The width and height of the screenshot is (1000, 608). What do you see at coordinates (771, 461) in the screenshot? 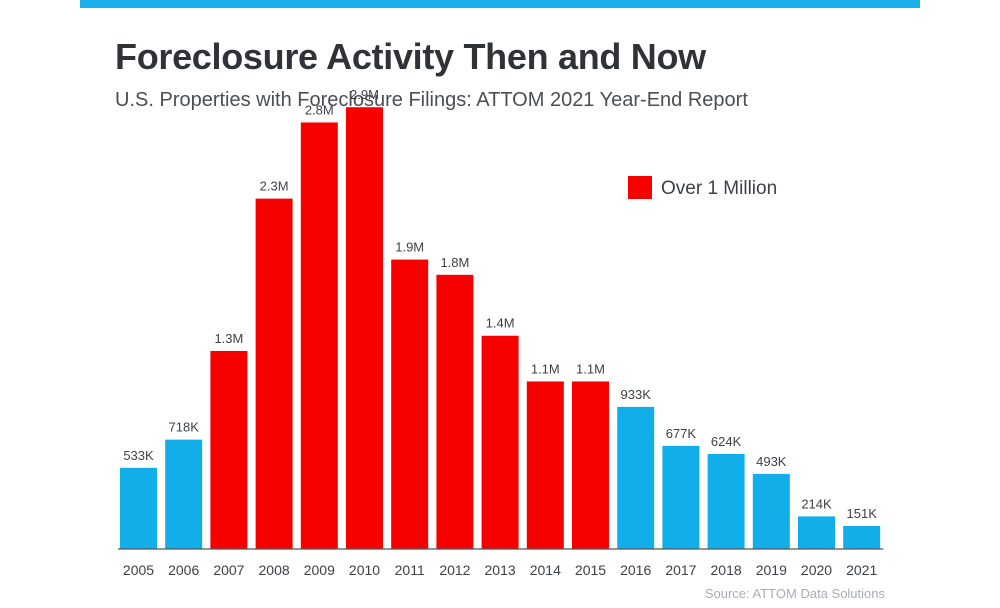
I see `data-label-2019: 493K` at bounding box center [771, 461].